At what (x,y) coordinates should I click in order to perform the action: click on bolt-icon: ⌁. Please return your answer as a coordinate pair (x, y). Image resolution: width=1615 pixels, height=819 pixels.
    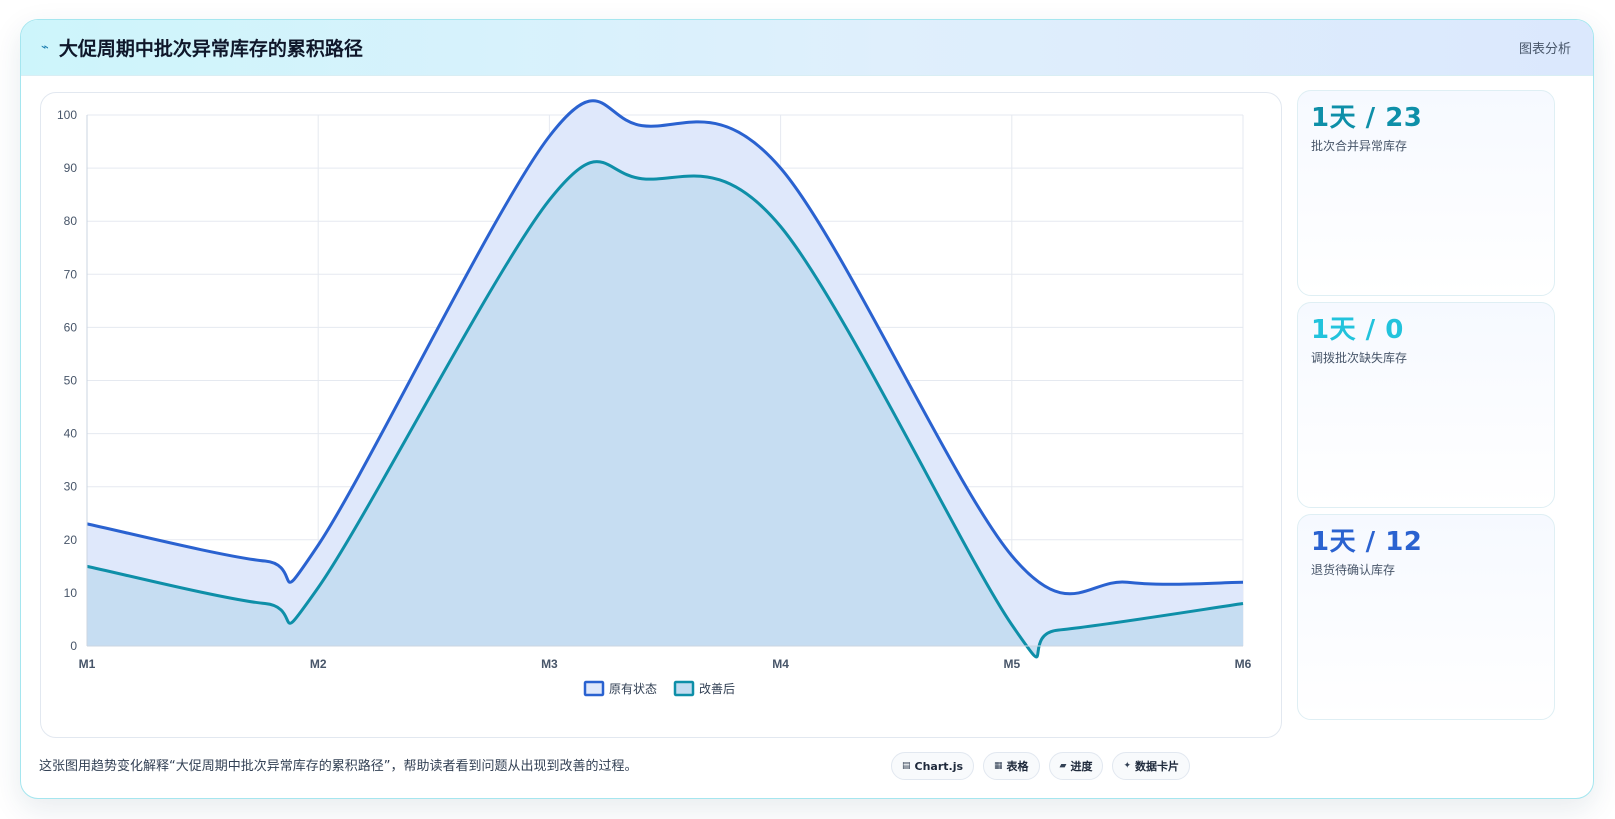
    Looking at the image, I should click on (45, 47).